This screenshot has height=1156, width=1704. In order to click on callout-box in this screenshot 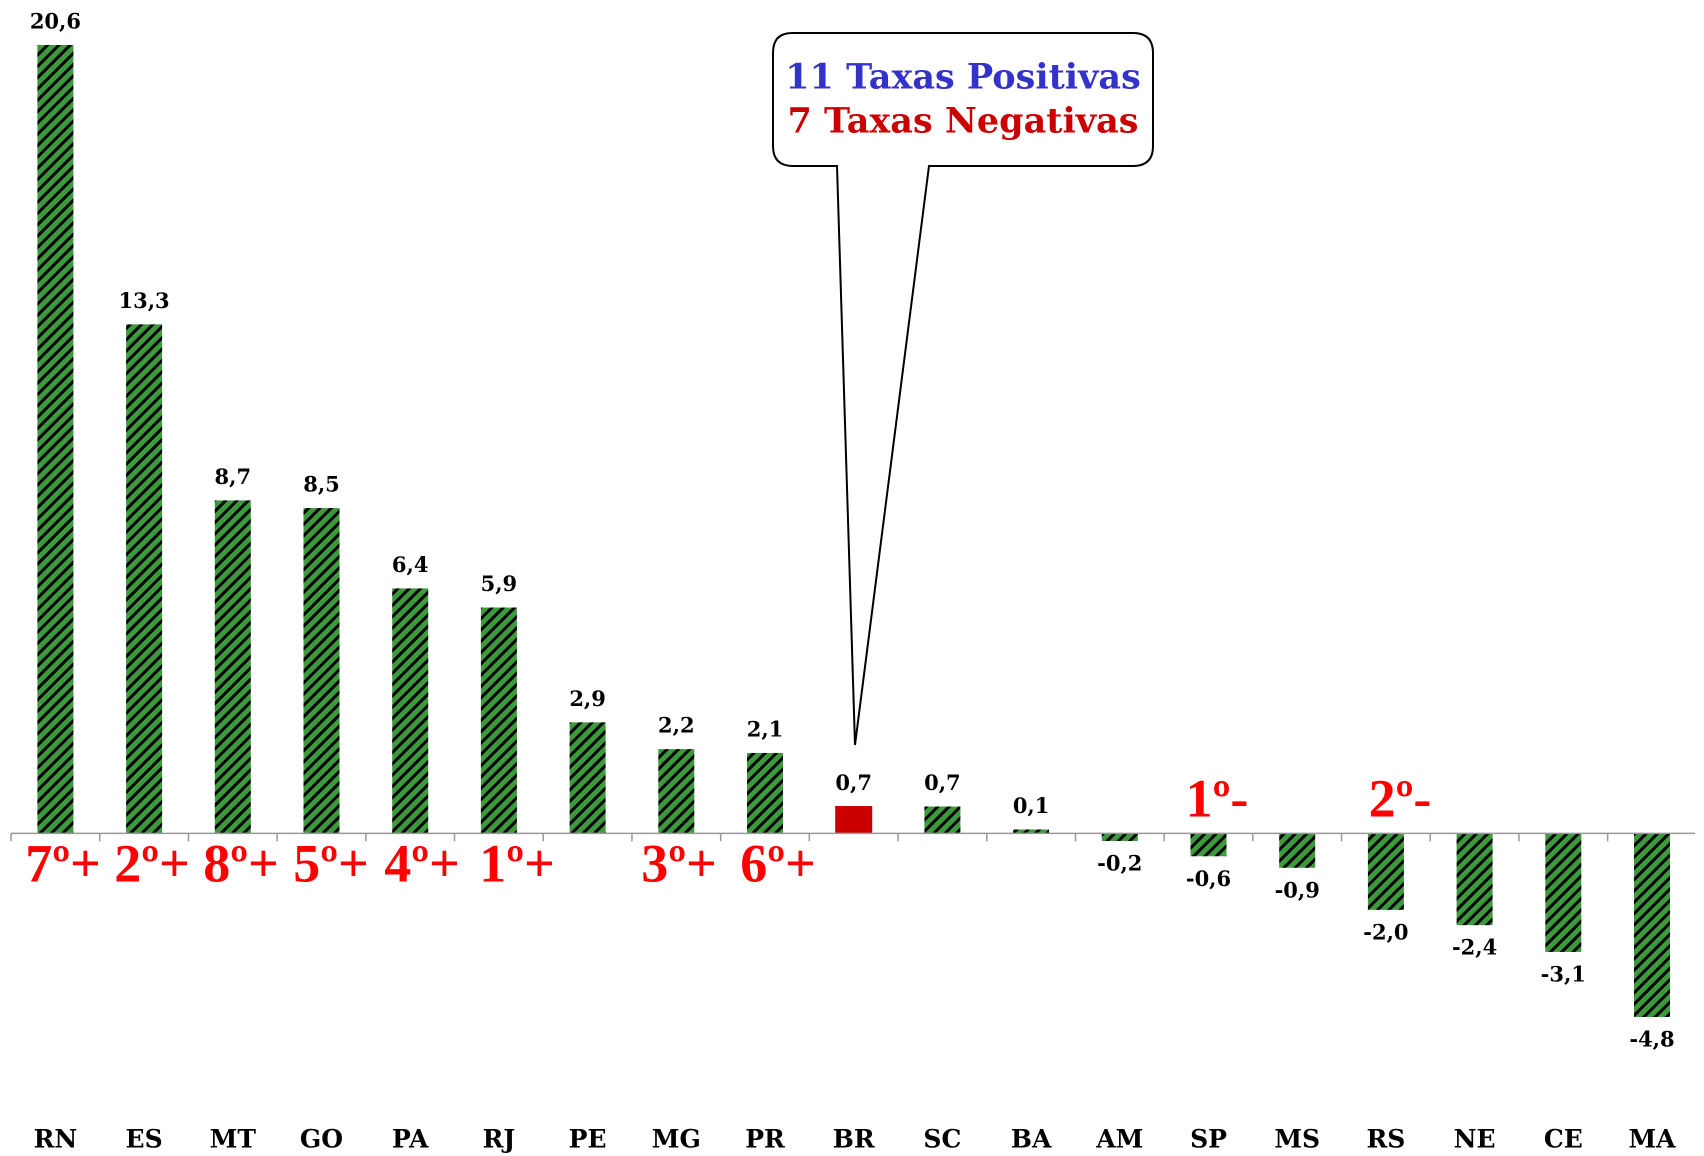, I will do `click(963, 389)`.